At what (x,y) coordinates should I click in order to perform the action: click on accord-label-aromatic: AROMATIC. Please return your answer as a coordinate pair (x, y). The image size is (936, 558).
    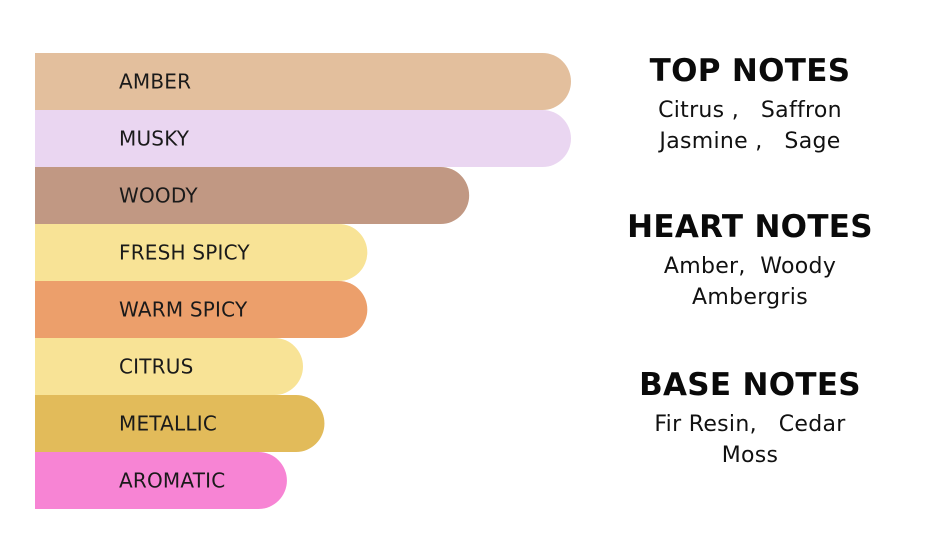
    Looking at the image, I should click on (172, 481).